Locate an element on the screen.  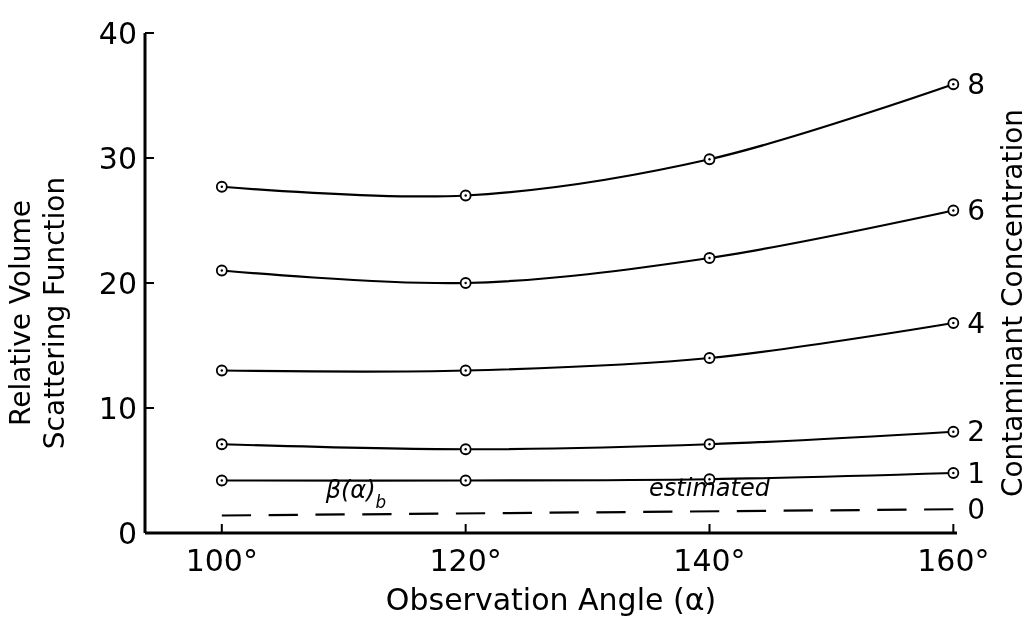
series-label: 0 is located at coordinates (976, 509).